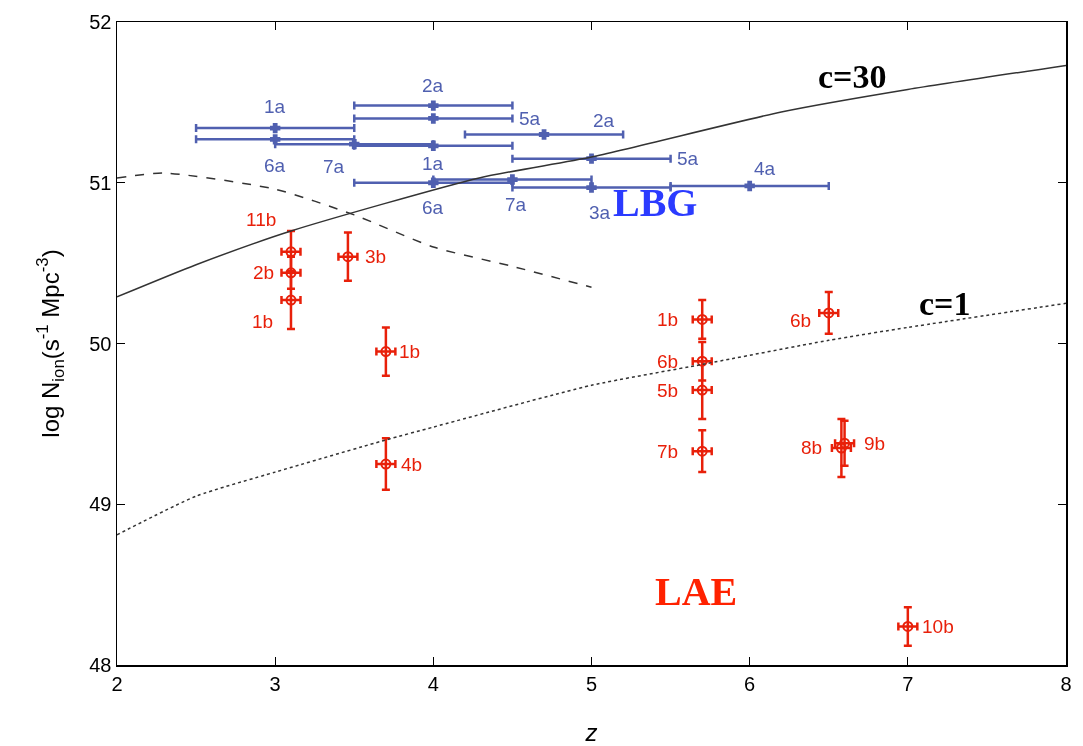  Describe the element at coordinates (100, 504) in the screenshot. I see `y-tick-label: 49` at that location.